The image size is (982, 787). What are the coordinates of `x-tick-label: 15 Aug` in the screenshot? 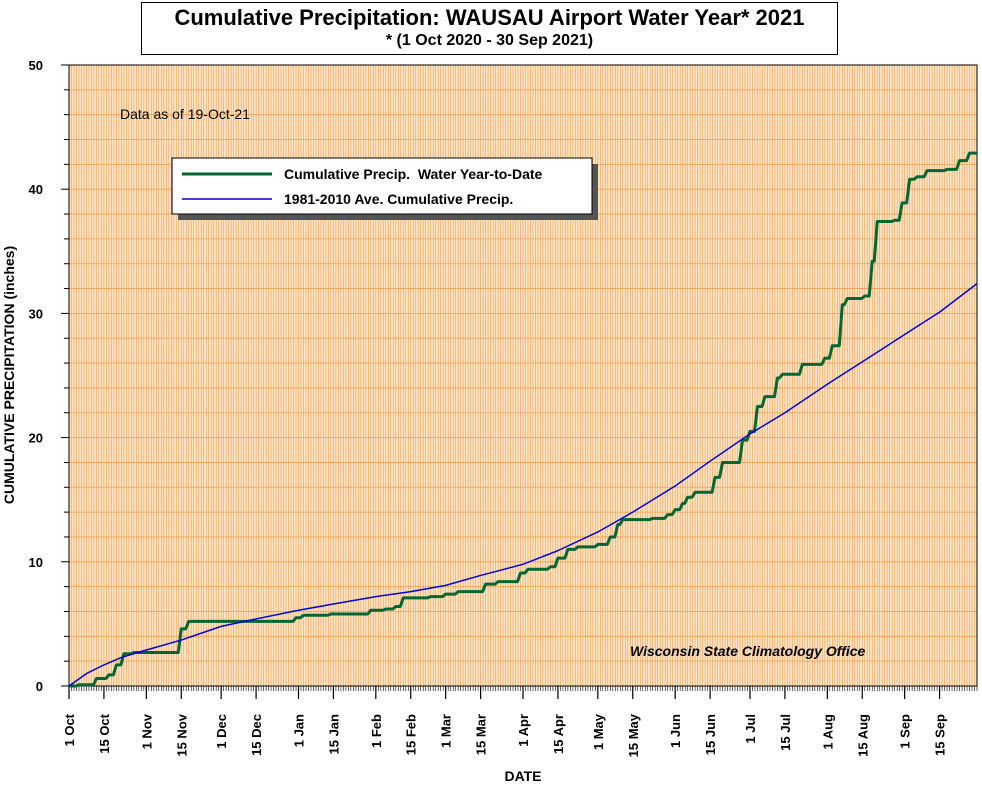 It's located at (862, 735).